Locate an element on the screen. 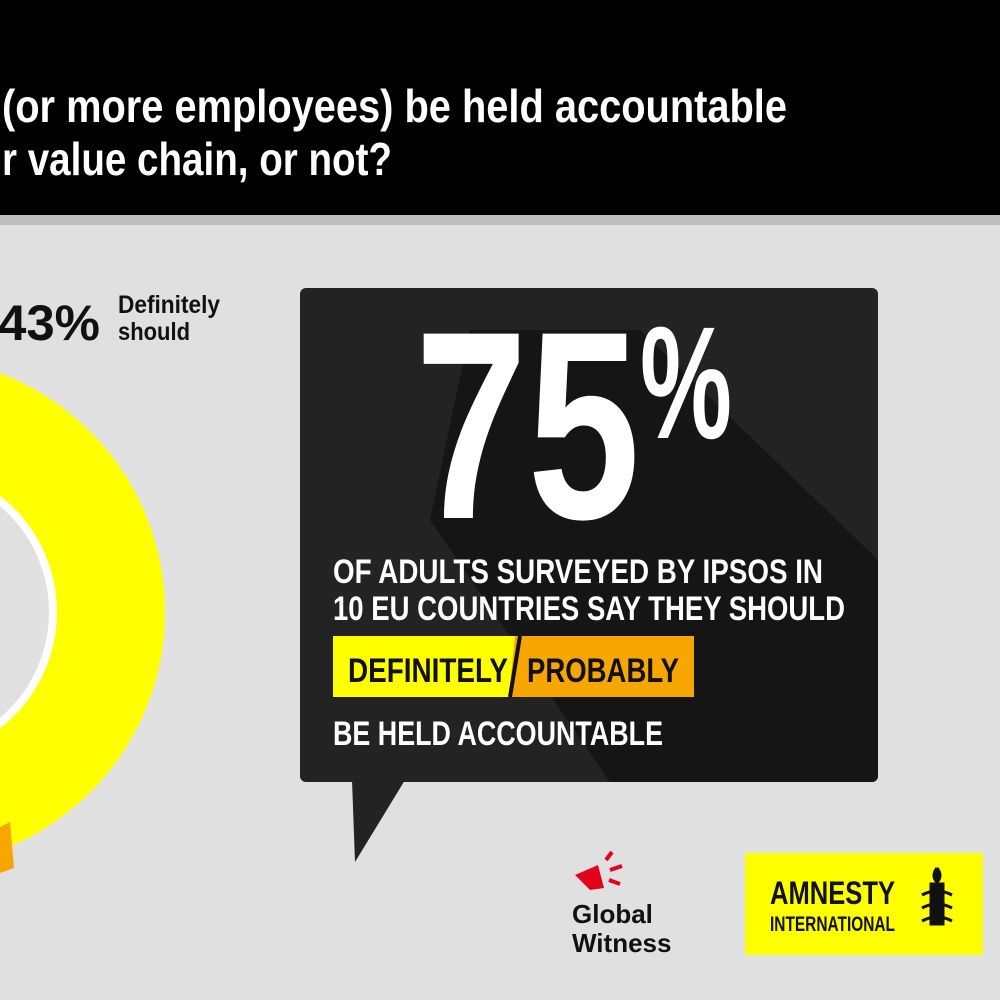  logo-text: AMNESTY is located at coordinates (832, 893).